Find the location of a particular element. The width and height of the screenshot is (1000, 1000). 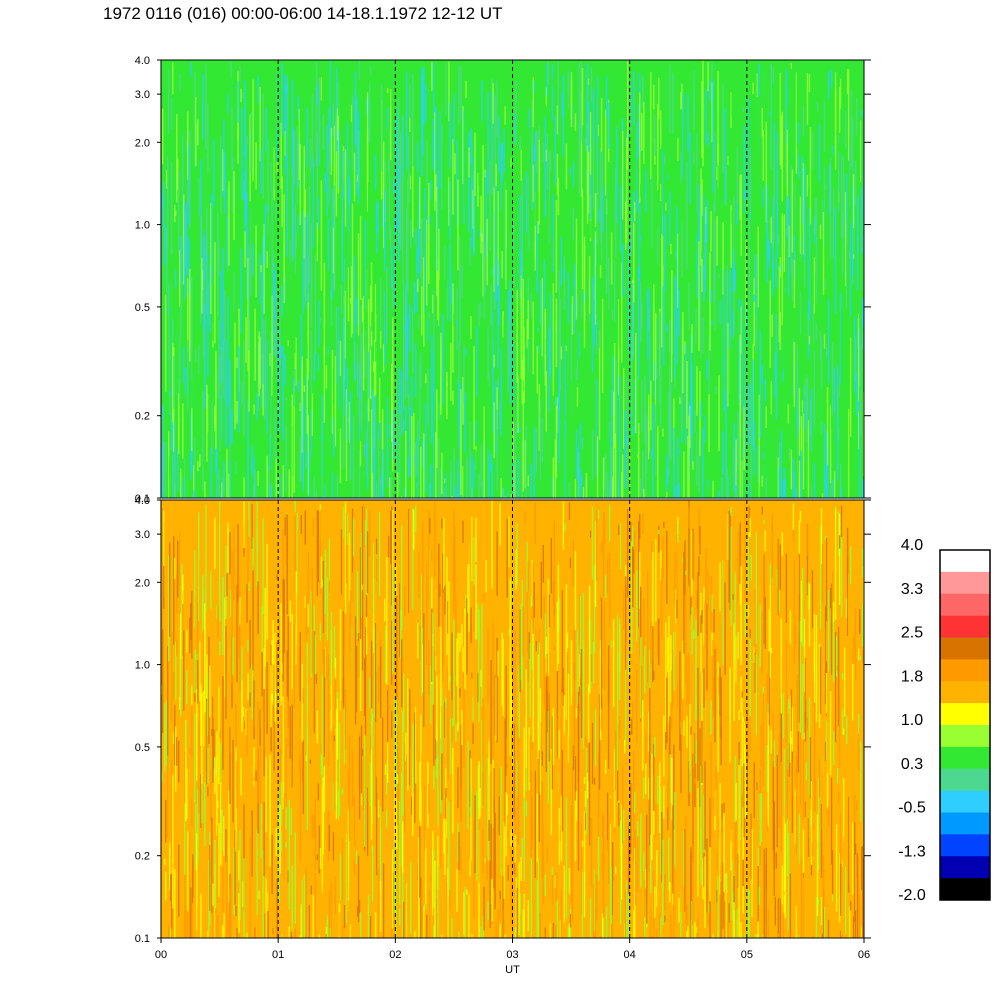

x-tick-label: 04 is located at coordinates (630, 955).